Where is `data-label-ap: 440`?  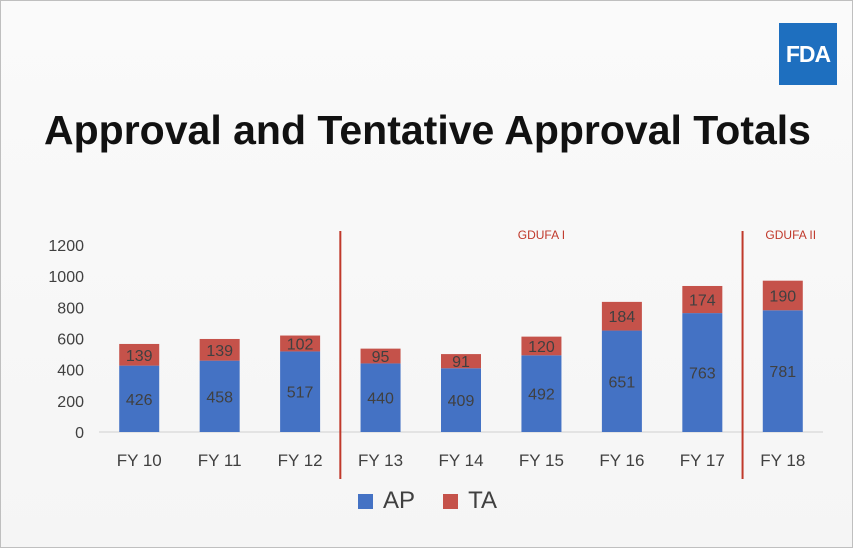 data-label-ap: 440 is located at coordinates (380, 399).